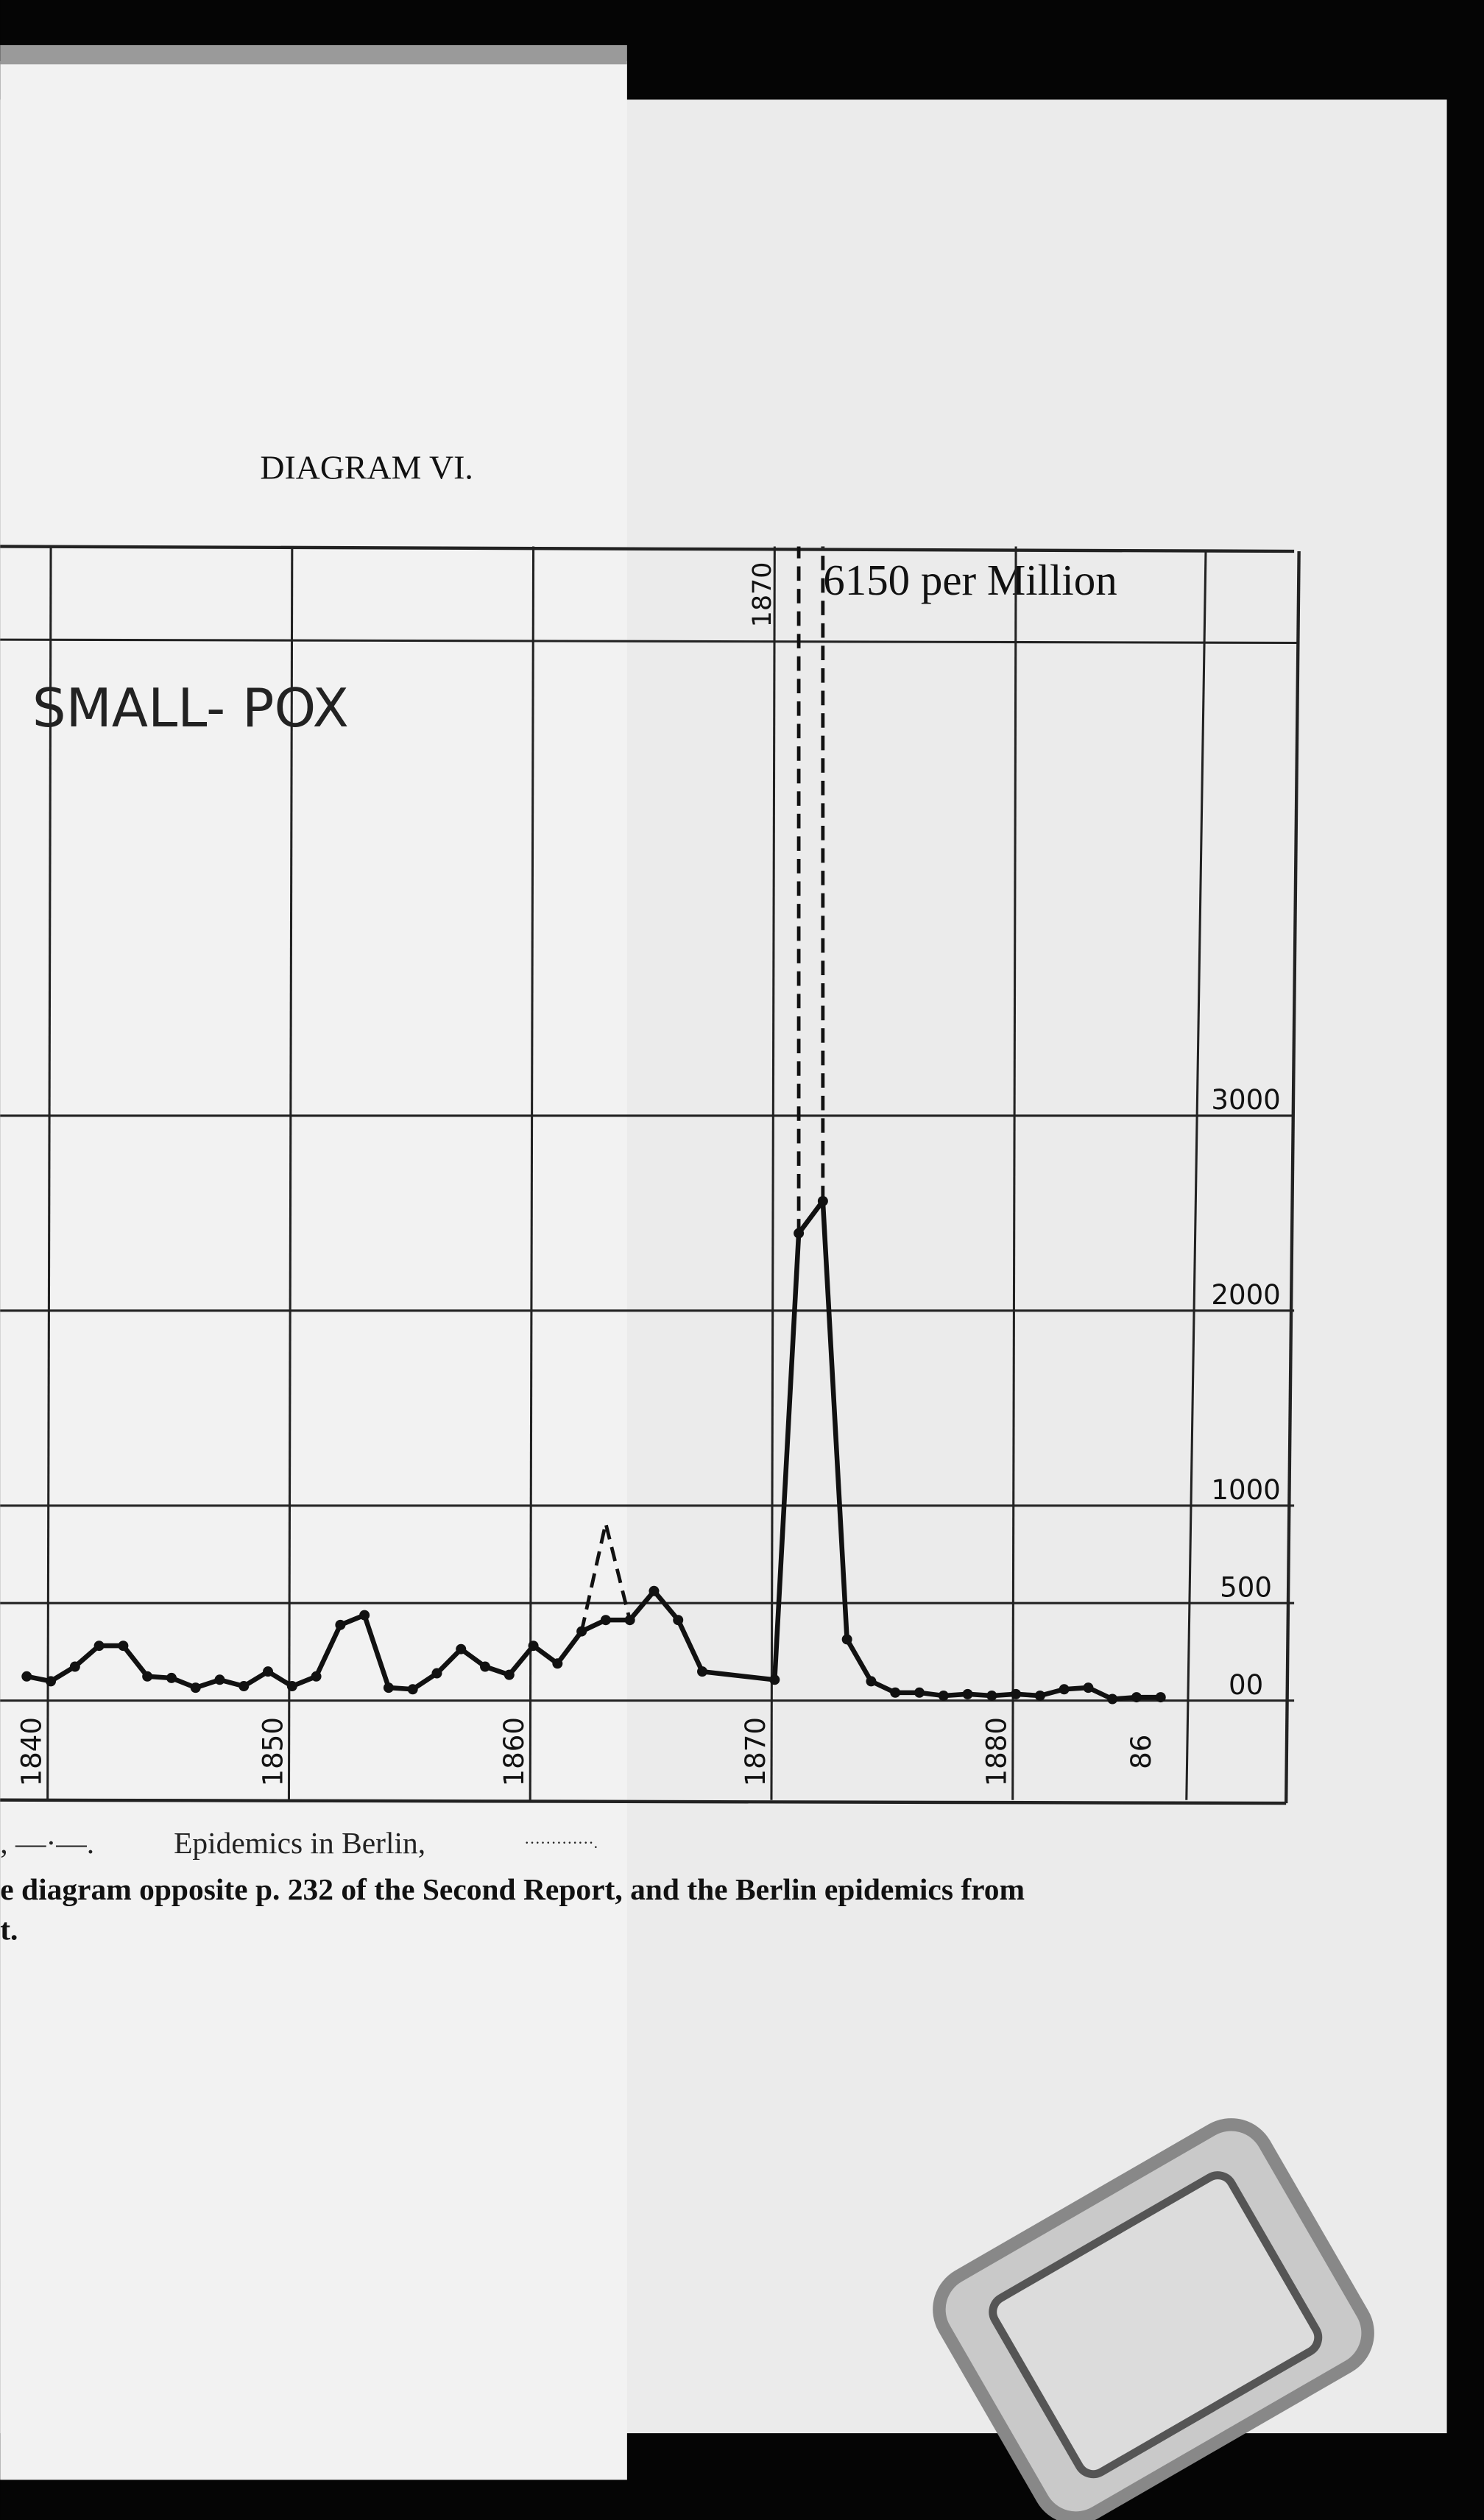 This screenshot has height=2520, width=1484. I want to click on x-tick-label: 1850, so click(273, 1751).